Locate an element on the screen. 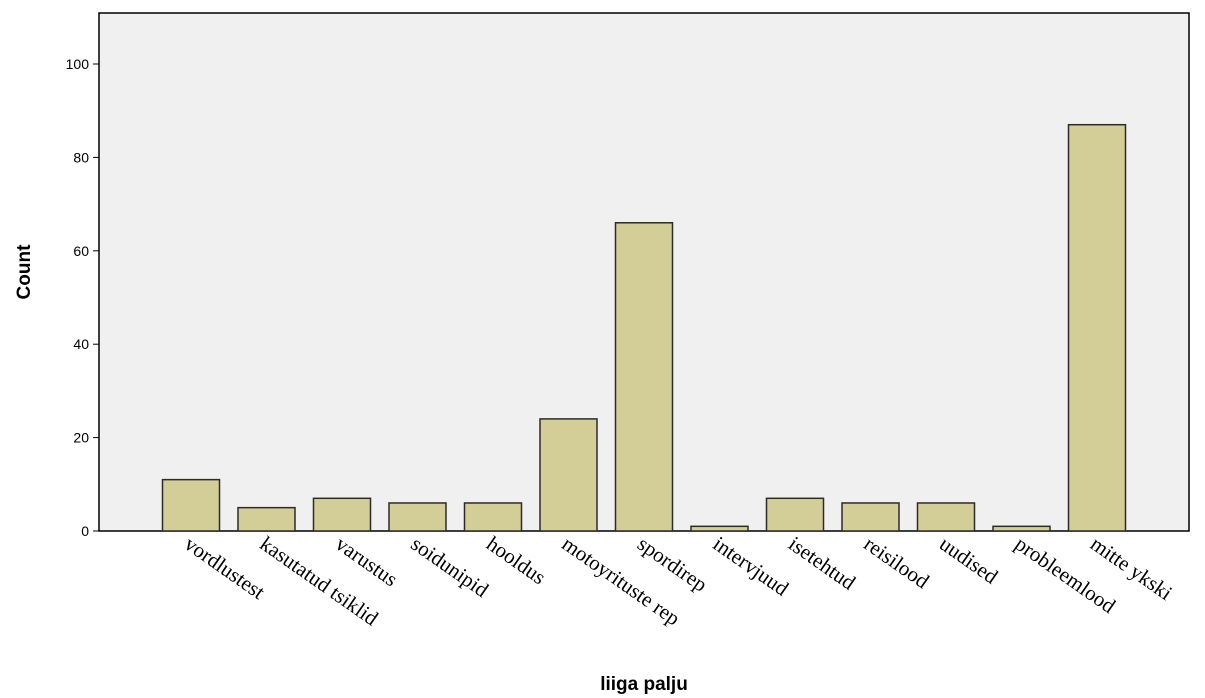 This screenshot has height=698, width=1205. y-axis-title: Count is located at coordinates (24, 272).